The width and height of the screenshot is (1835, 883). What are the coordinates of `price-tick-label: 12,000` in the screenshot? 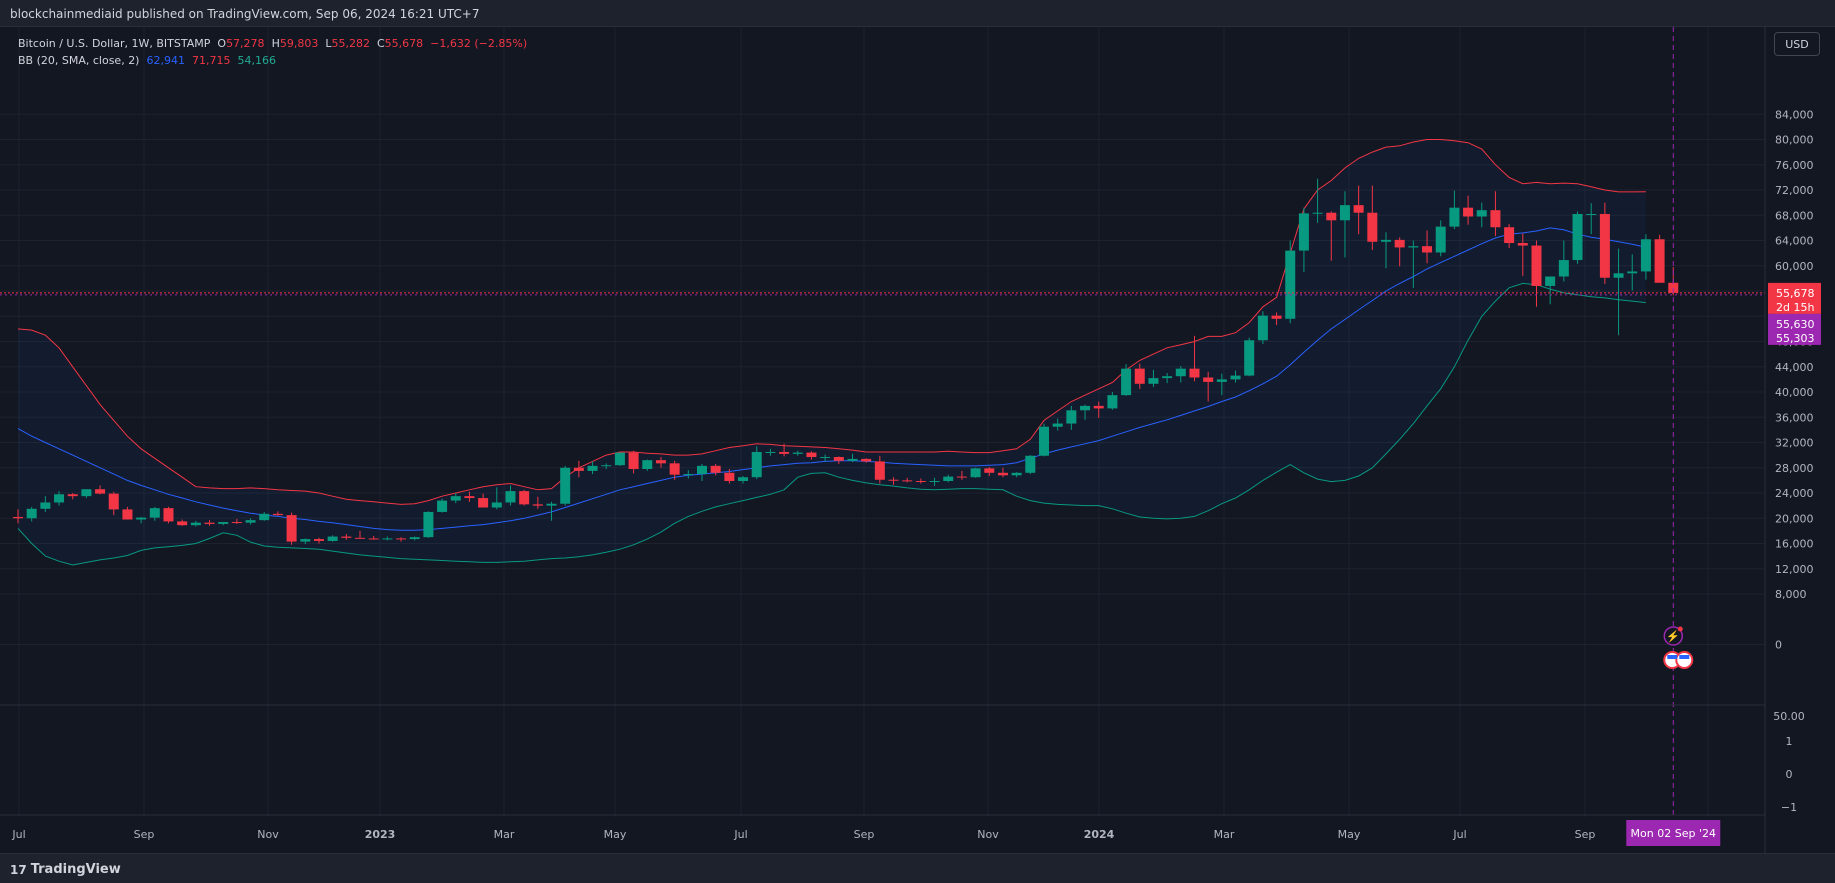 It's located at (1794, 569).